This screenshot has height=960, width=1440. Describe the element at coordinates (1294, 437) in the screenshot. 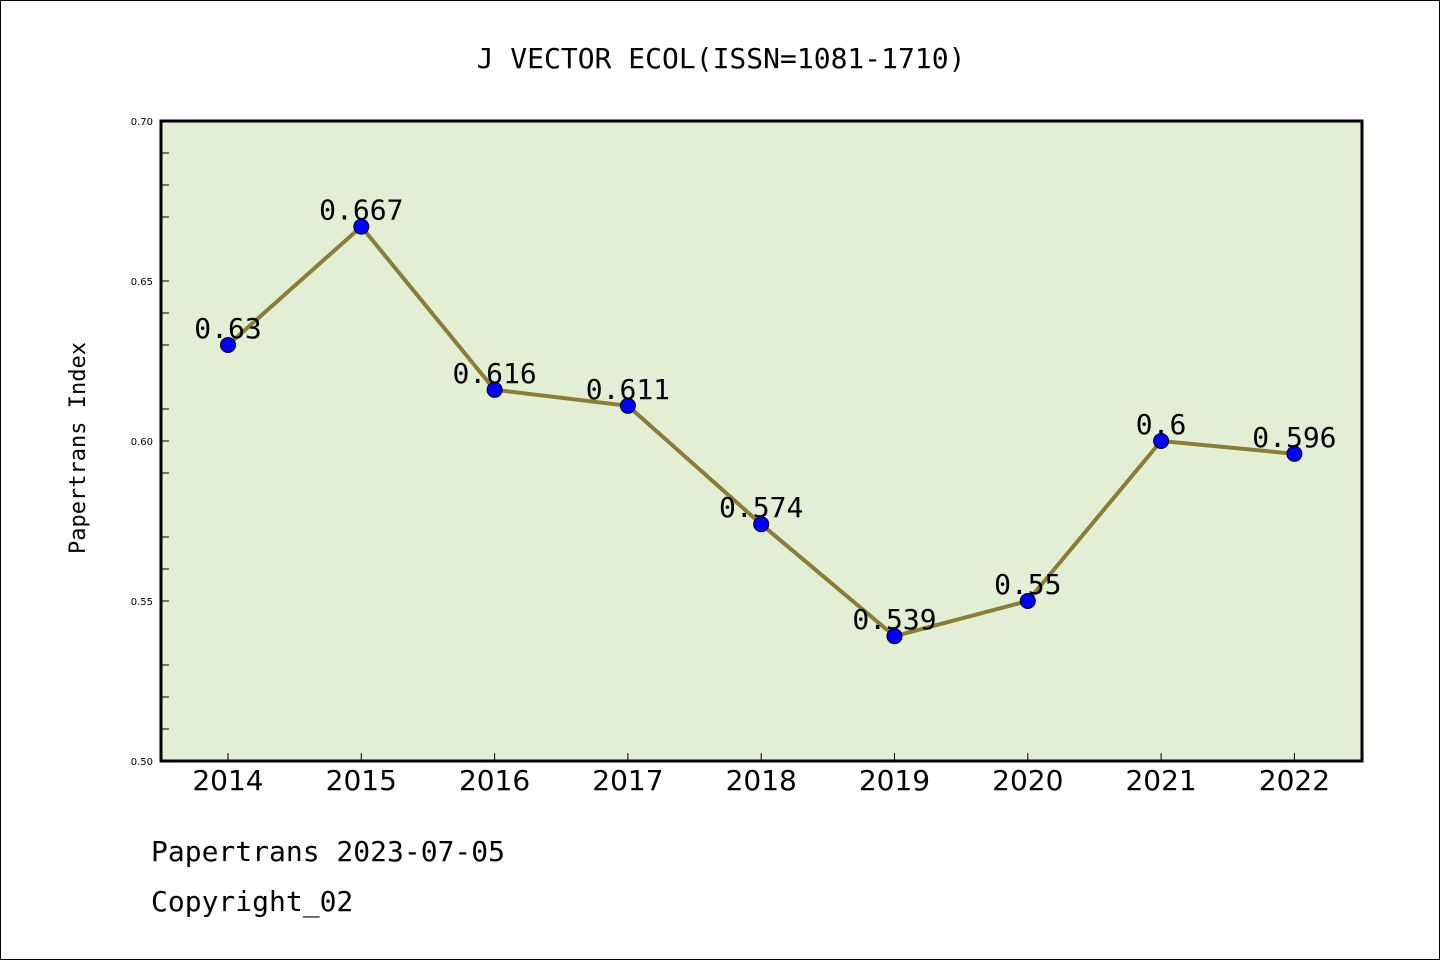

I see `data-label: 0.596` at that location.